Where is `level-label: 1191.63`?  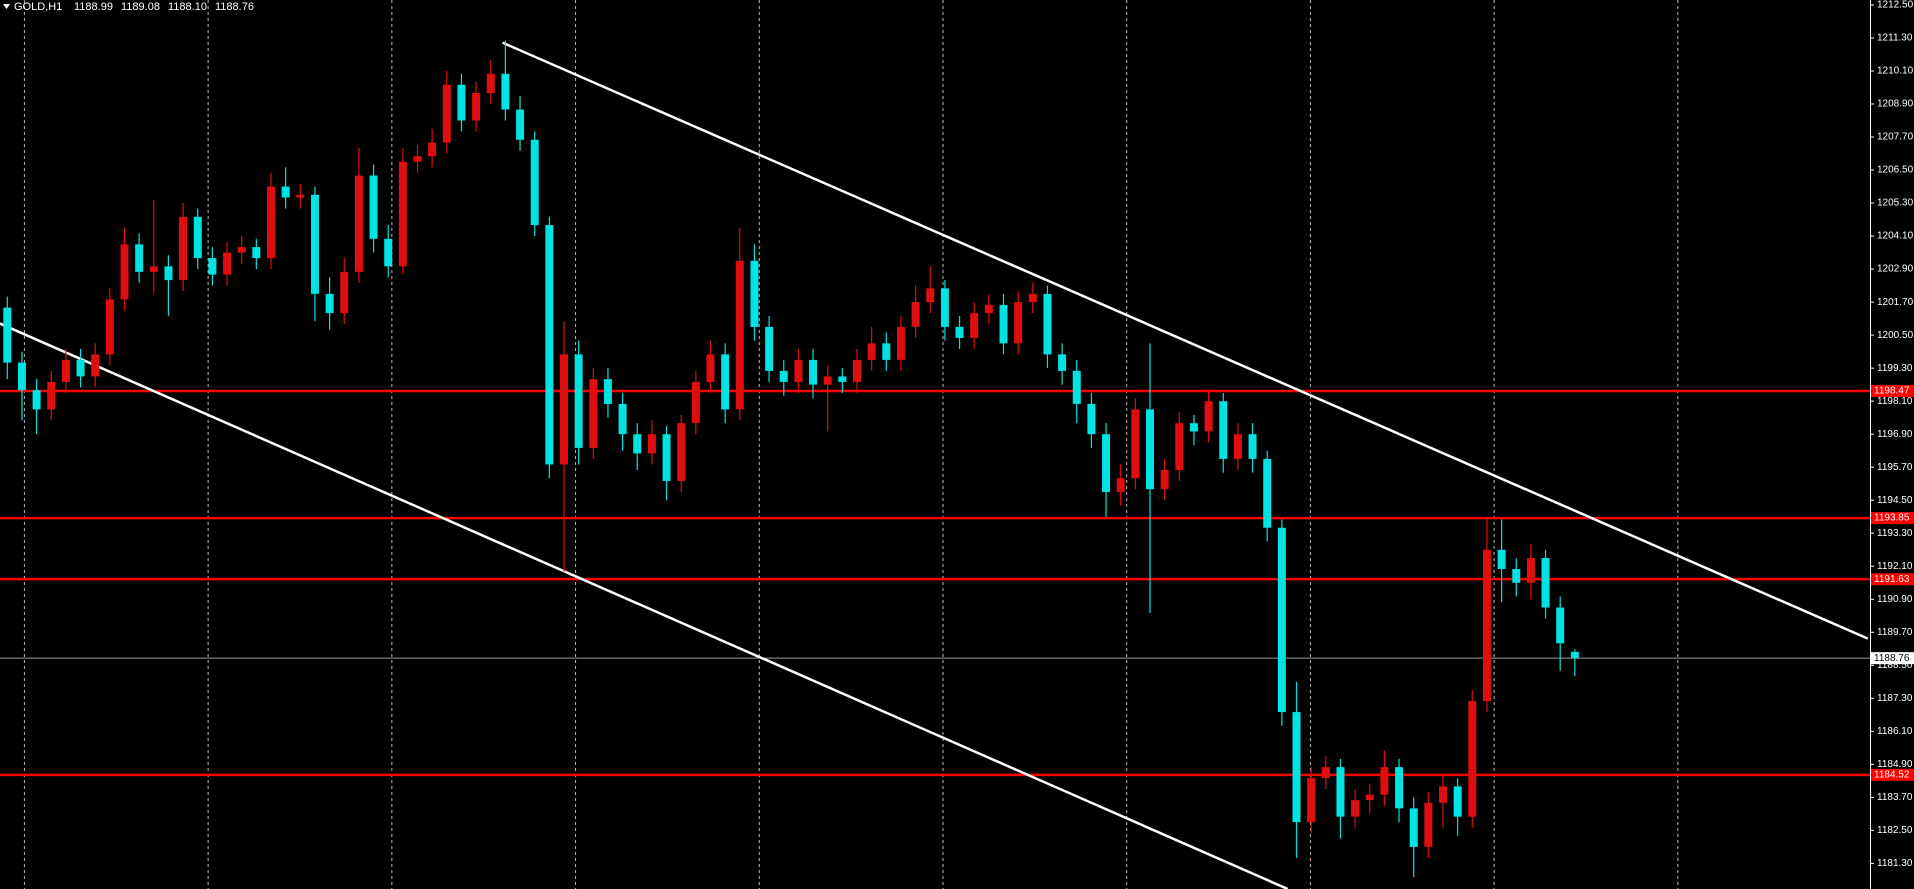
level-label: 1191.63 is located at coordinates (1892, 579).